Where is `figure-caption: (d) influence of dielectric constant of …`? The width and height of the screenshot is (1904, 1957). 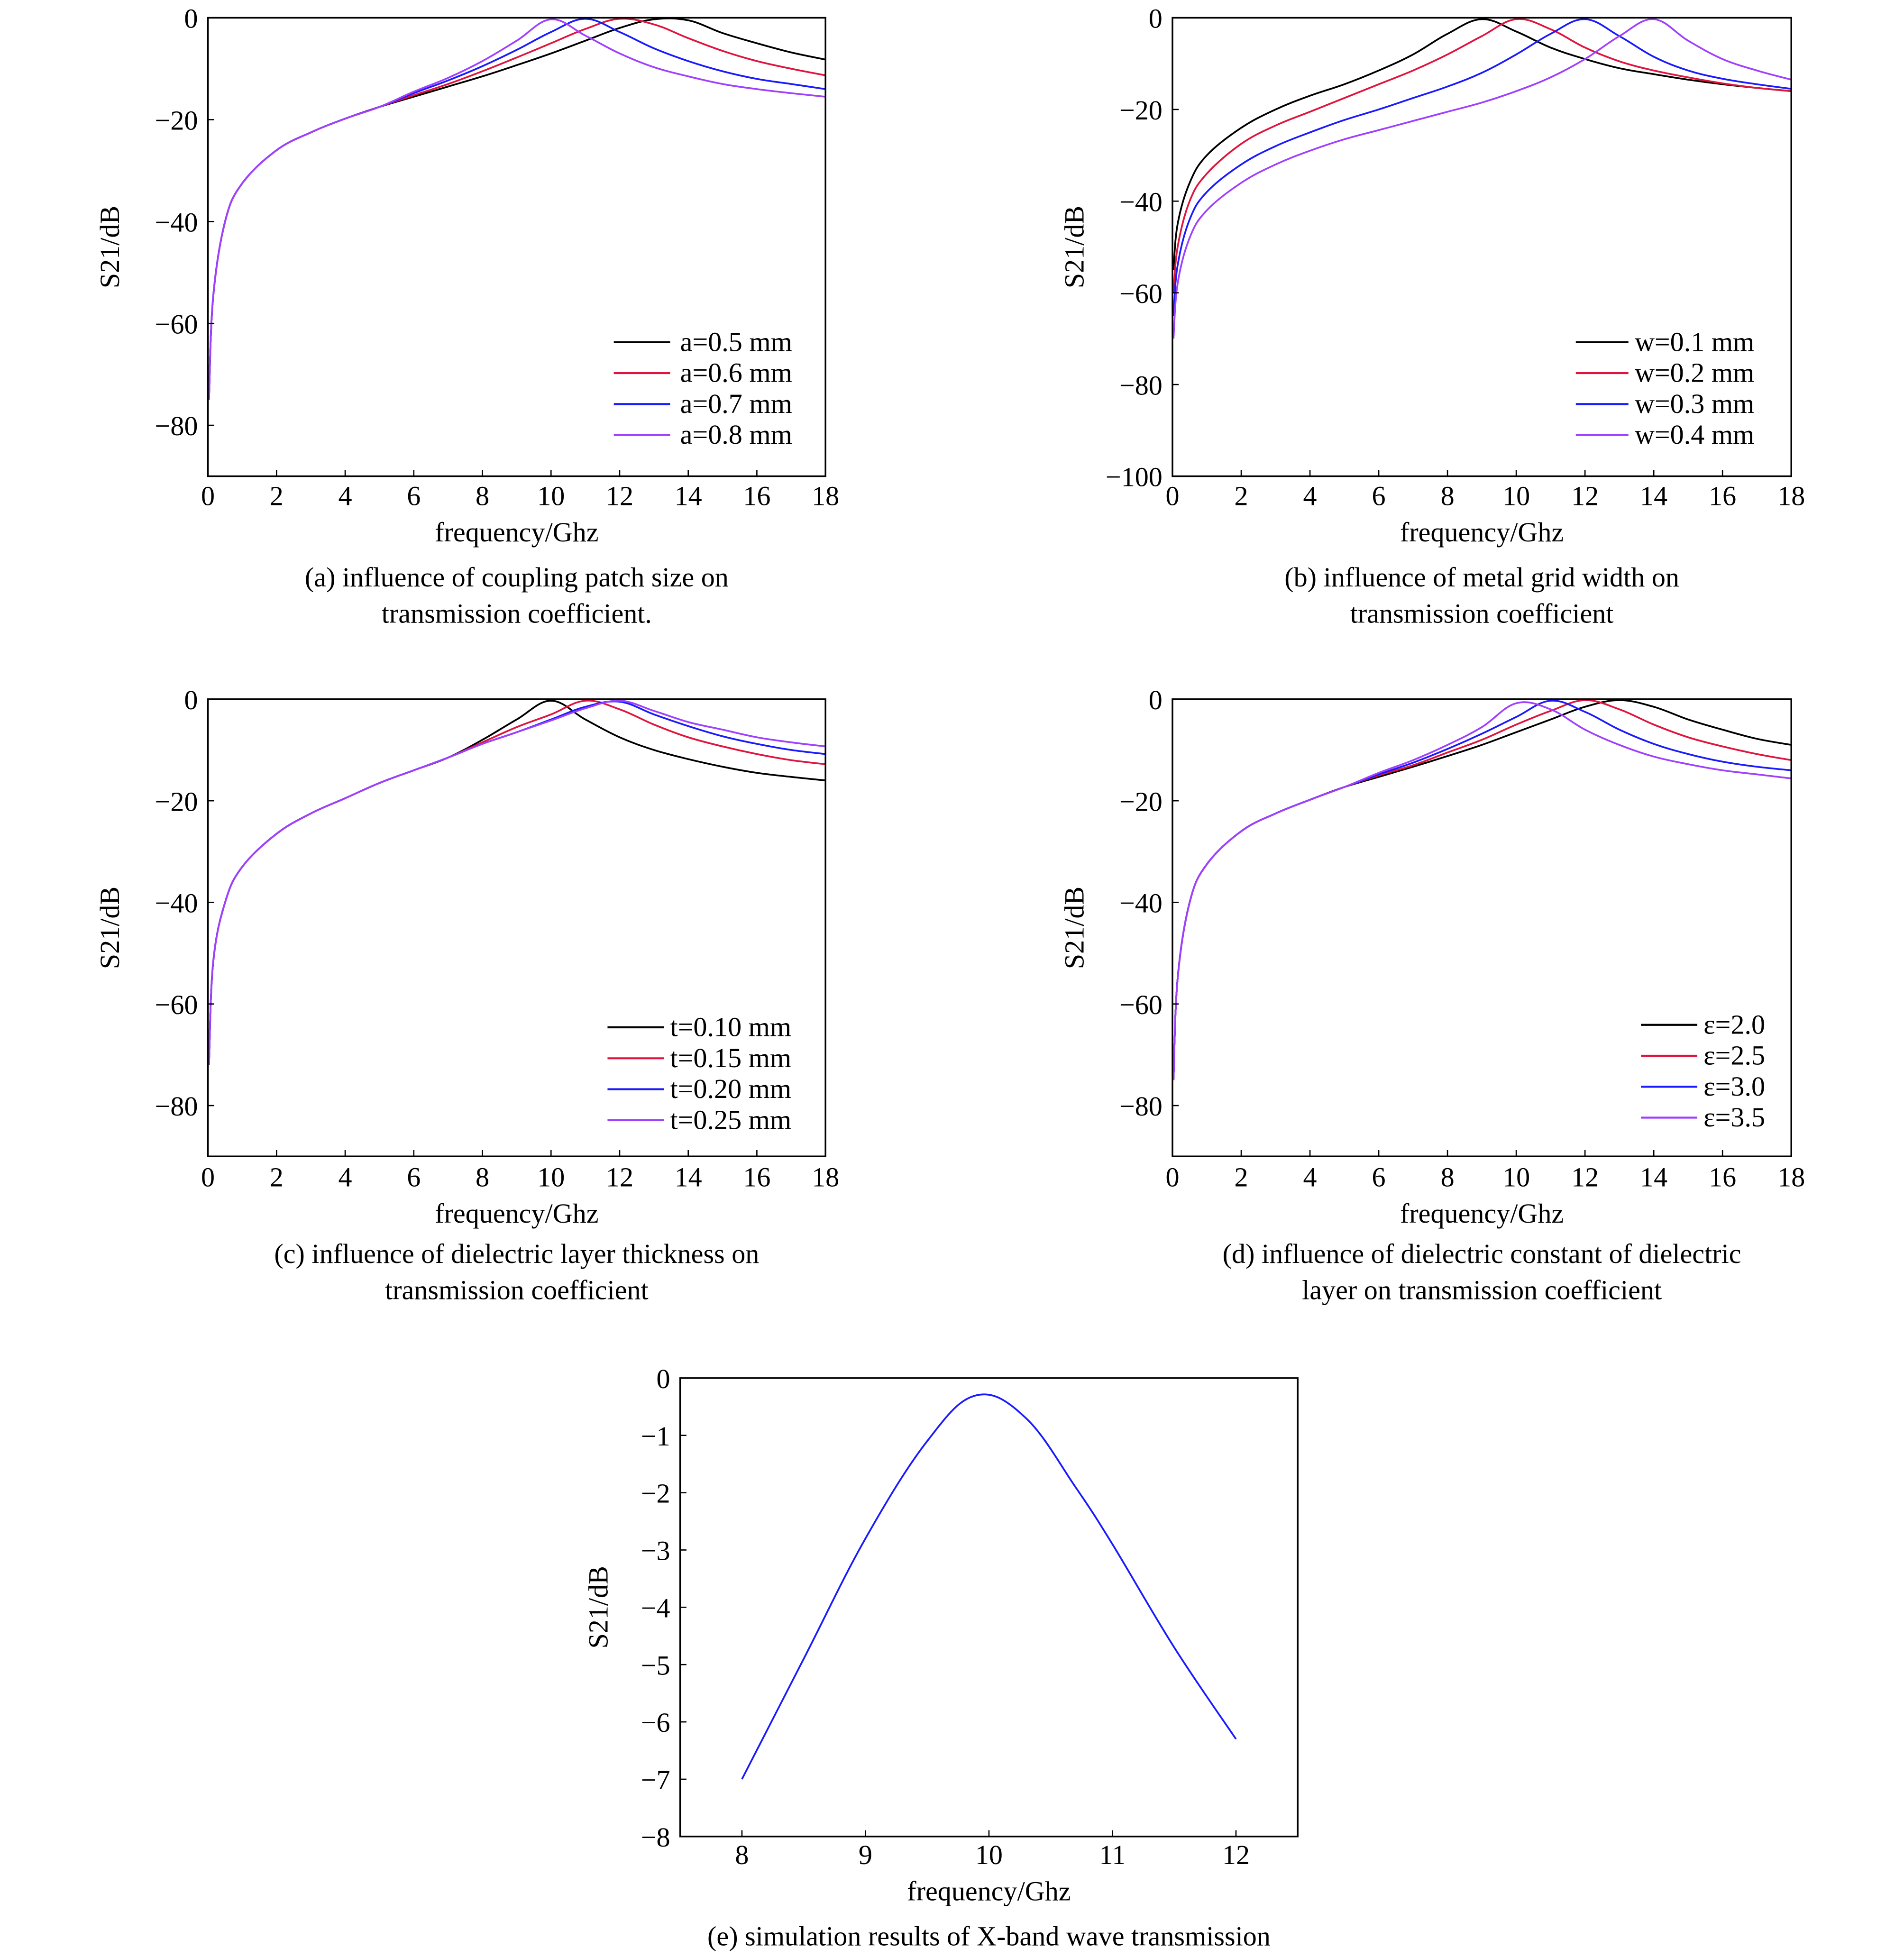 figure-caption: (d) influence of dielectric constant of … is located at coordinates (1482, 1254).